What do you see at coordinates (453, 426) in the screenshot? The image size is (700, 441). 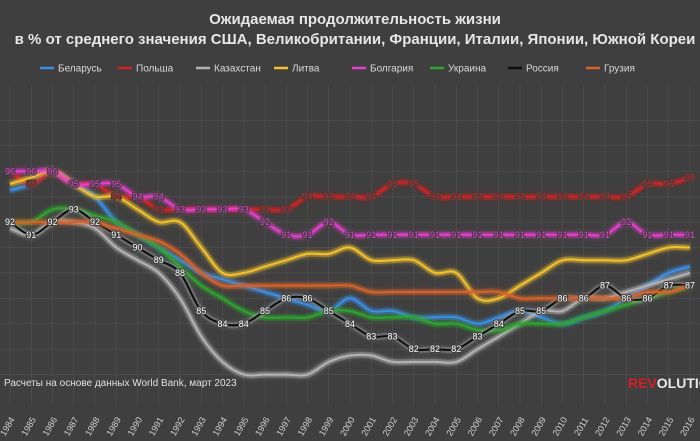 I see `x-tick-label: 2005` at bounding box center [453, 426].